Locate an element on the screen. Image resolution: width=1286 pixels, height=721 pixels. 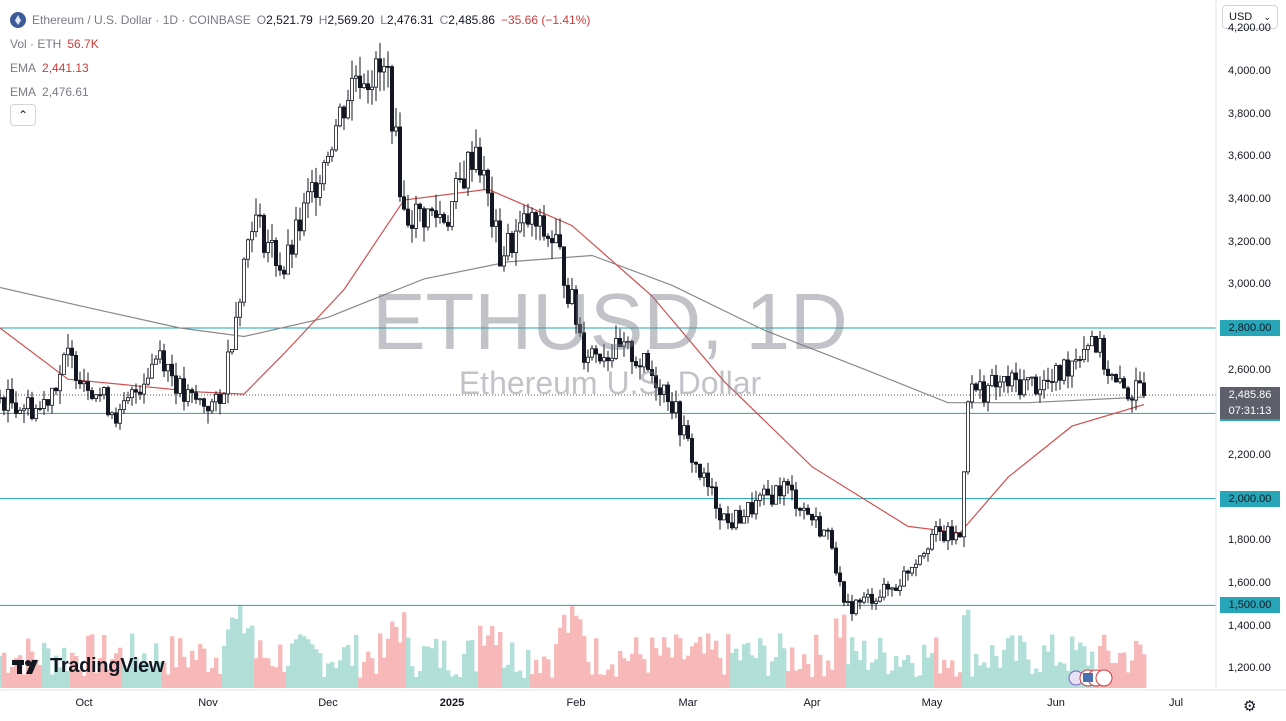
tradingview-logo: TradingView is located at coordinates (88, 666).